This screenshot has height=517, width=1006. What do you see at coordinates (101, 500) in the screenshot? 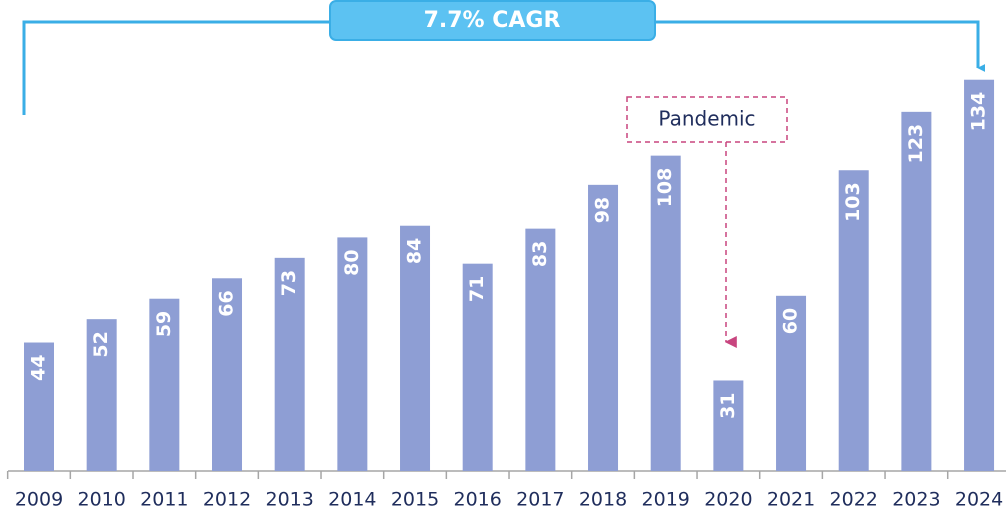
I see `x-tick-label: 2010` at bounding box center [101, 500].